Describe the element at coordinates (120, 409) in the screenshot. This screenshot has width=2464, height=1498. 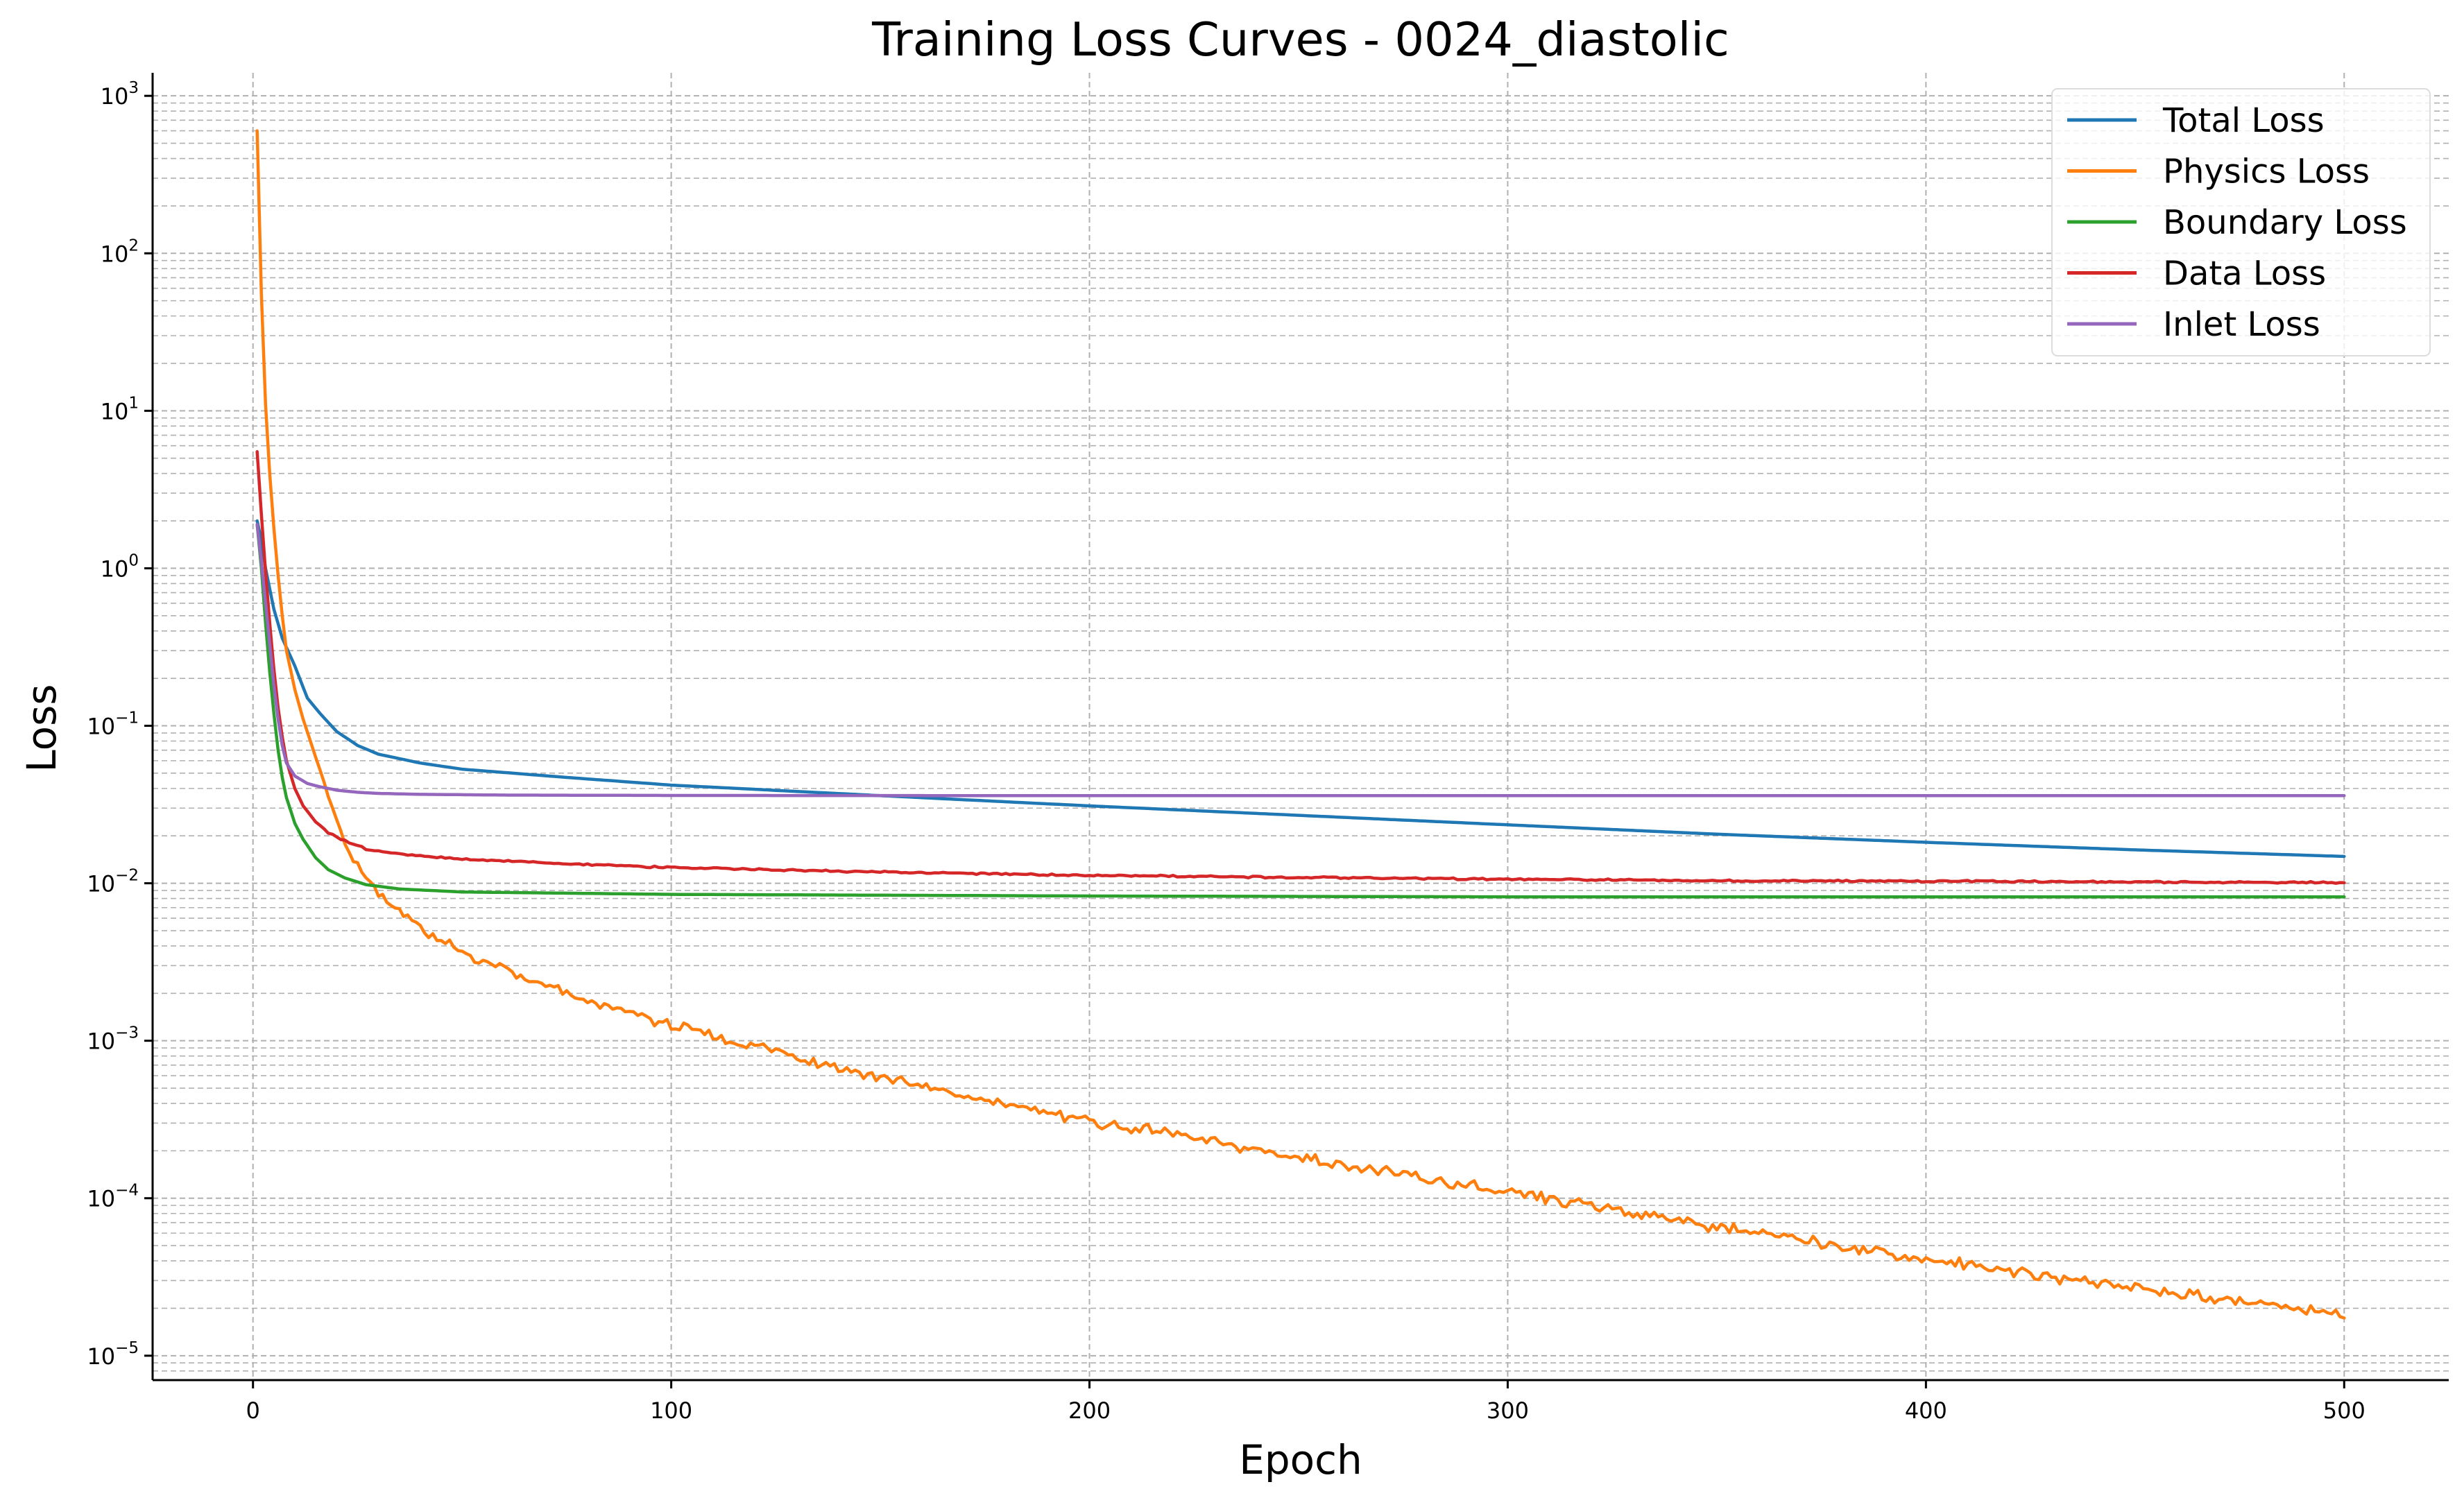
I see `y-tick-label: 10¹` at that location.